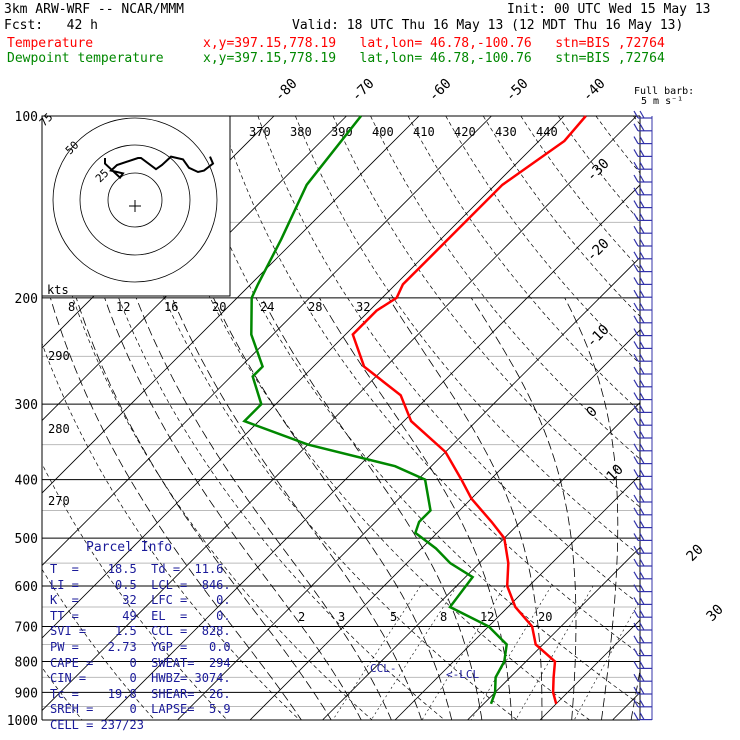  What do you see at coordinates (137, 569) in the screenshot?
I see `parcel-info-row: T = 18.5 Td = 11.6` at bounding box center [137, 569].